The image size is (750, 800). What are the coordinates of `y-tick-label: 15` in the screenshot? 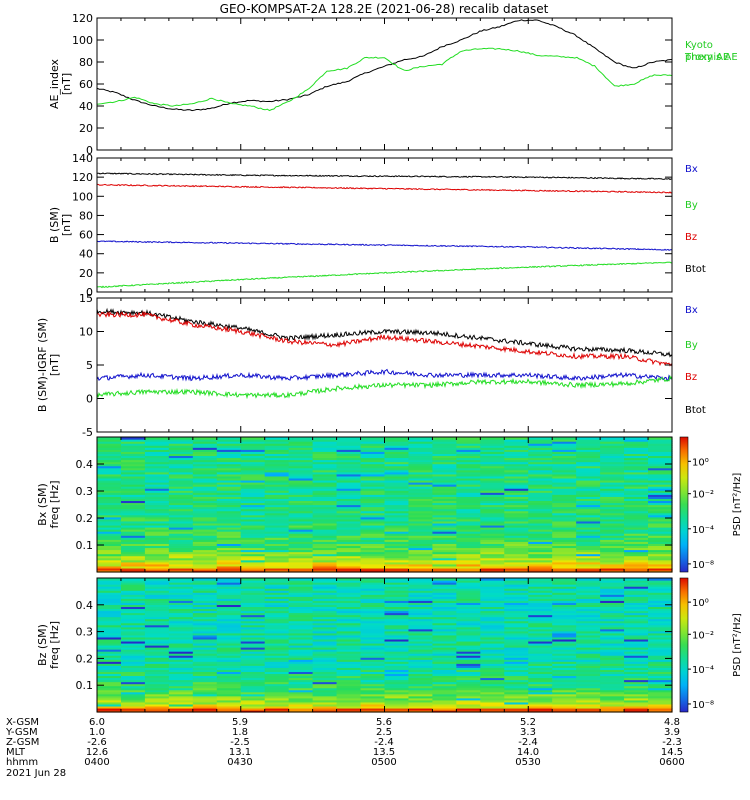 It's located at (86, 298).